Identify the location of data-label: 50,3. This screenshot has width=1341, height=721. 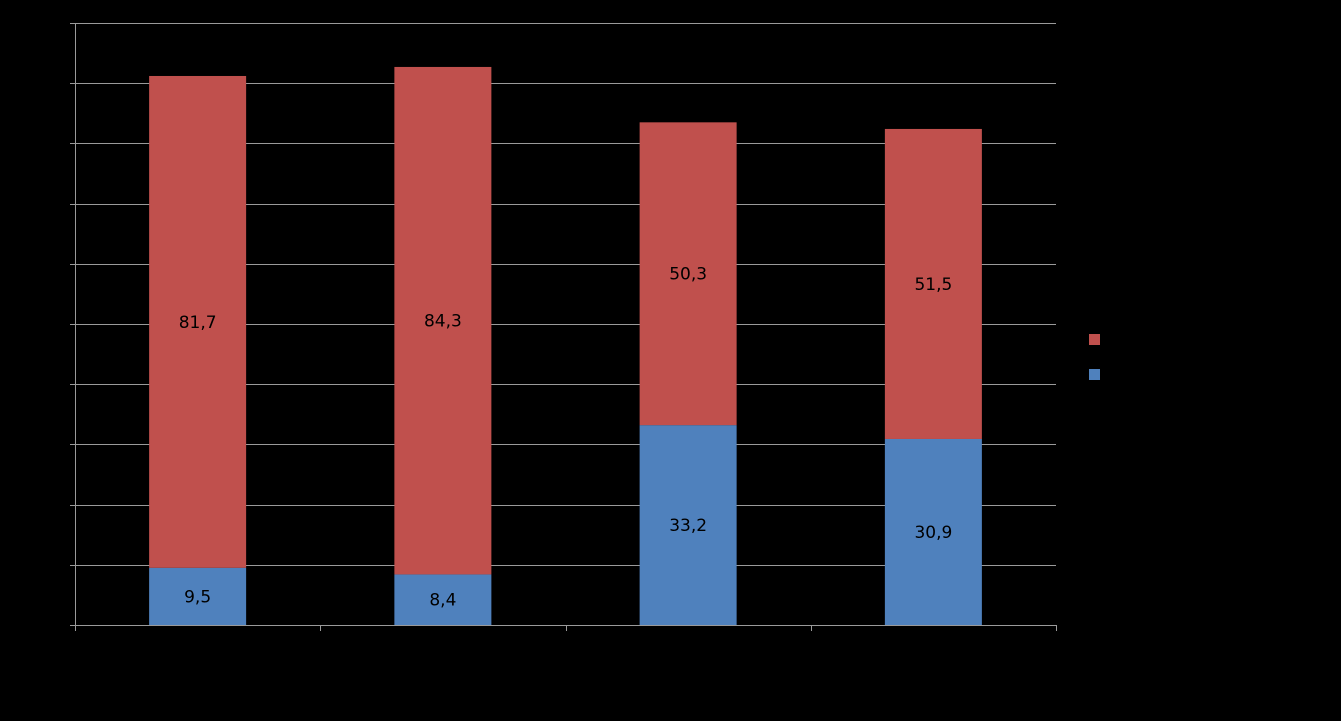
(688, 275).